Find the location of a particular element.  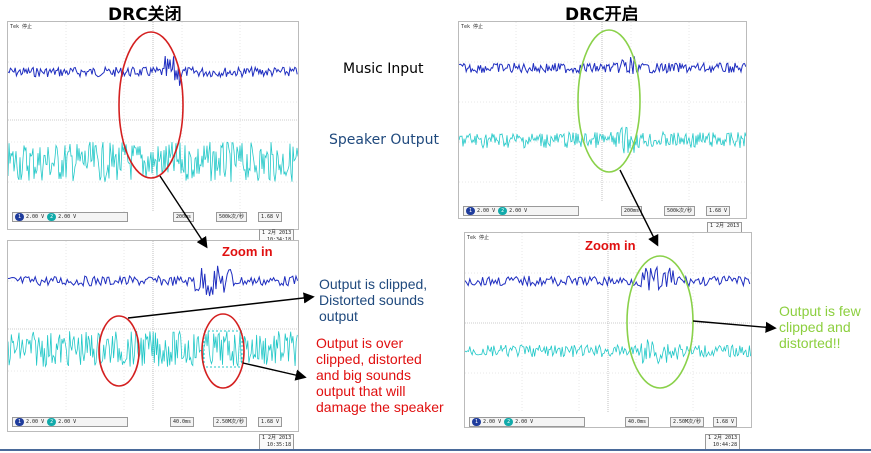

timestamp-bottom-right: 1 2月 2013 10:44:28 is located at coordinates (723, 442).